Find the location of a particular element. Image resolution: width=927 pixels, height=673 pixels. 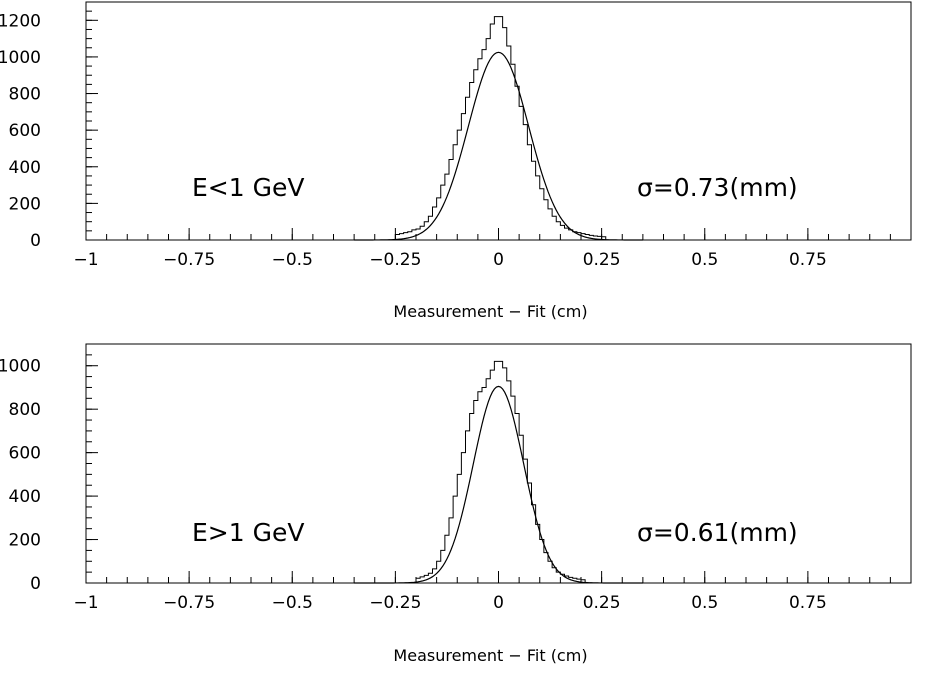

annotation-energy: E>1 GeV is located at coordinates (248, 532).